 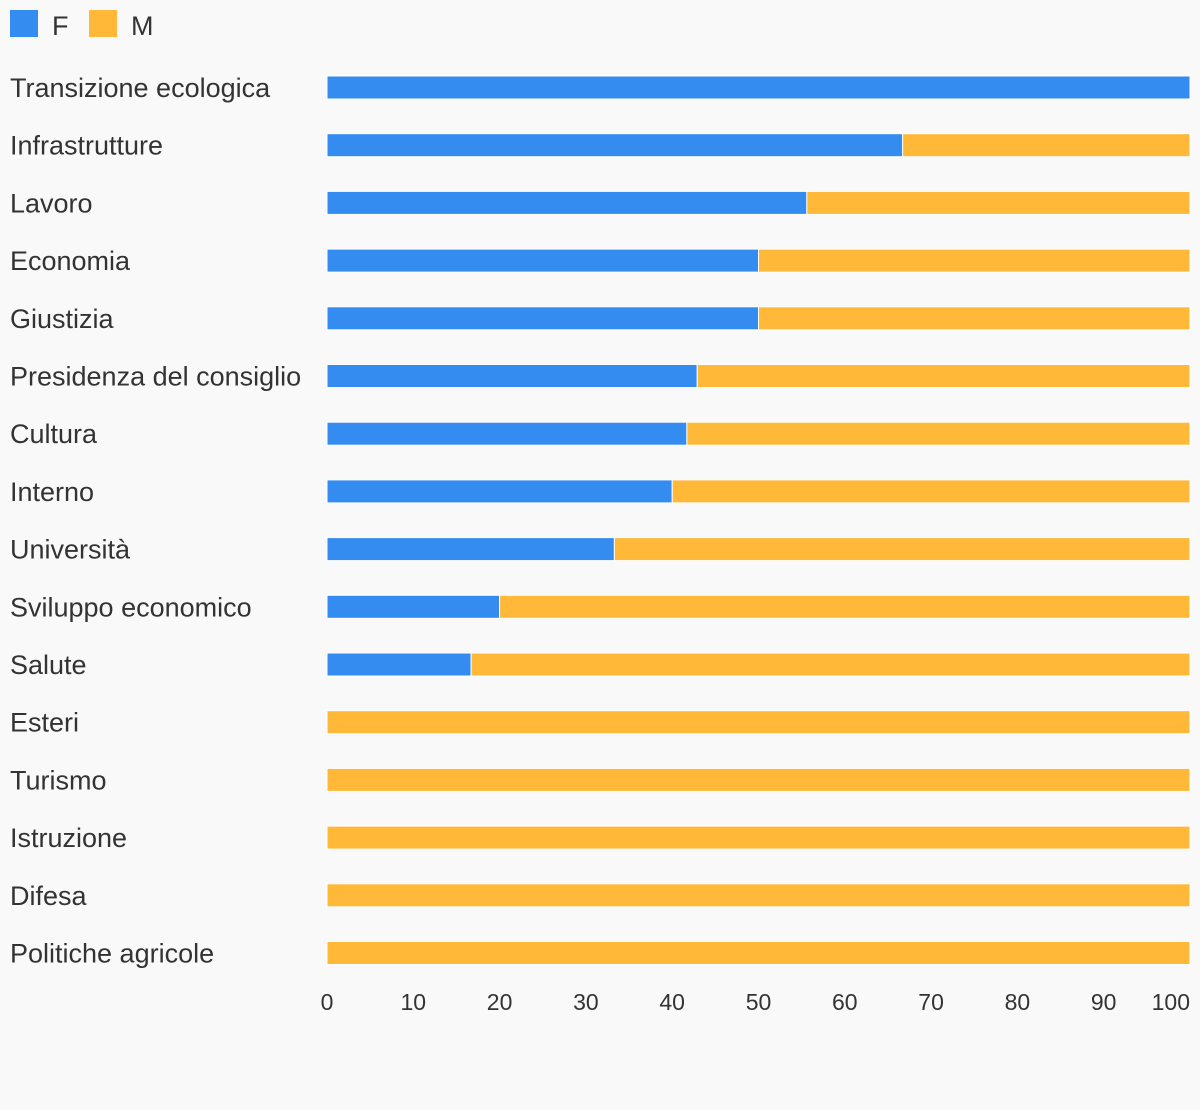 I want to click on legend-label-m: M, so click(x=142, y=26).